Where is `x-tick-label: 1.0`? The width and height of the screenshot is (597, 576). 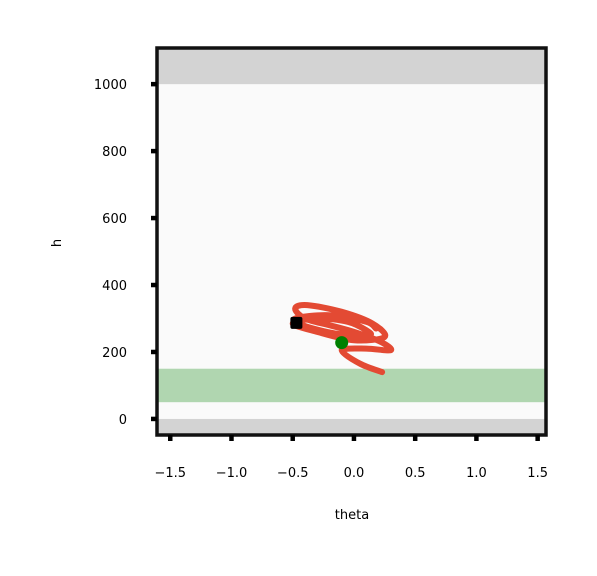
x-tick-label: 1.0 is located at coordinates (476, 473).